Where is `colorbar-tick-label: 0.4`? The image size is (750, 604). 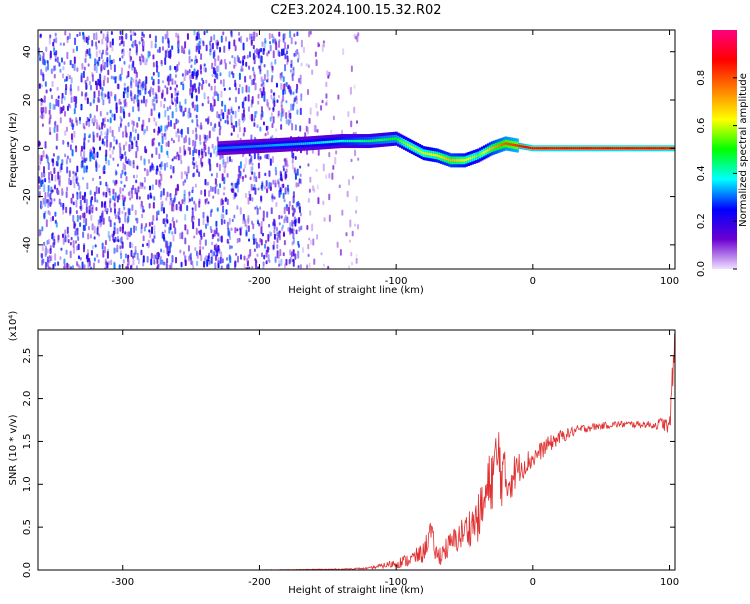
colorbar-tick-label: 0.4 is located at coordinates (701, 173).